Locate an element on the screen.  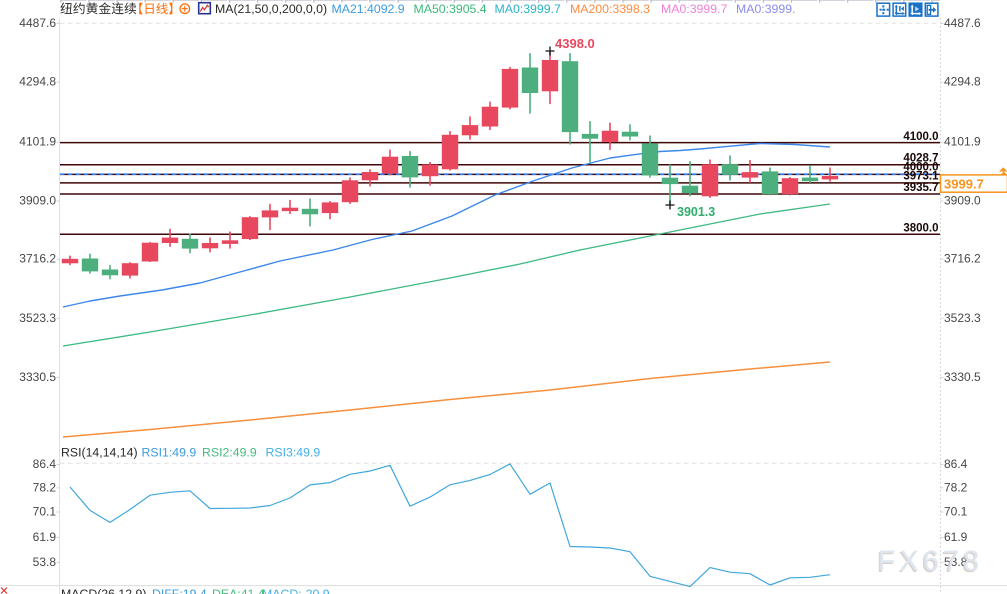
svg-text: MACD(26,12,9) is located at coordinates (103, 590).